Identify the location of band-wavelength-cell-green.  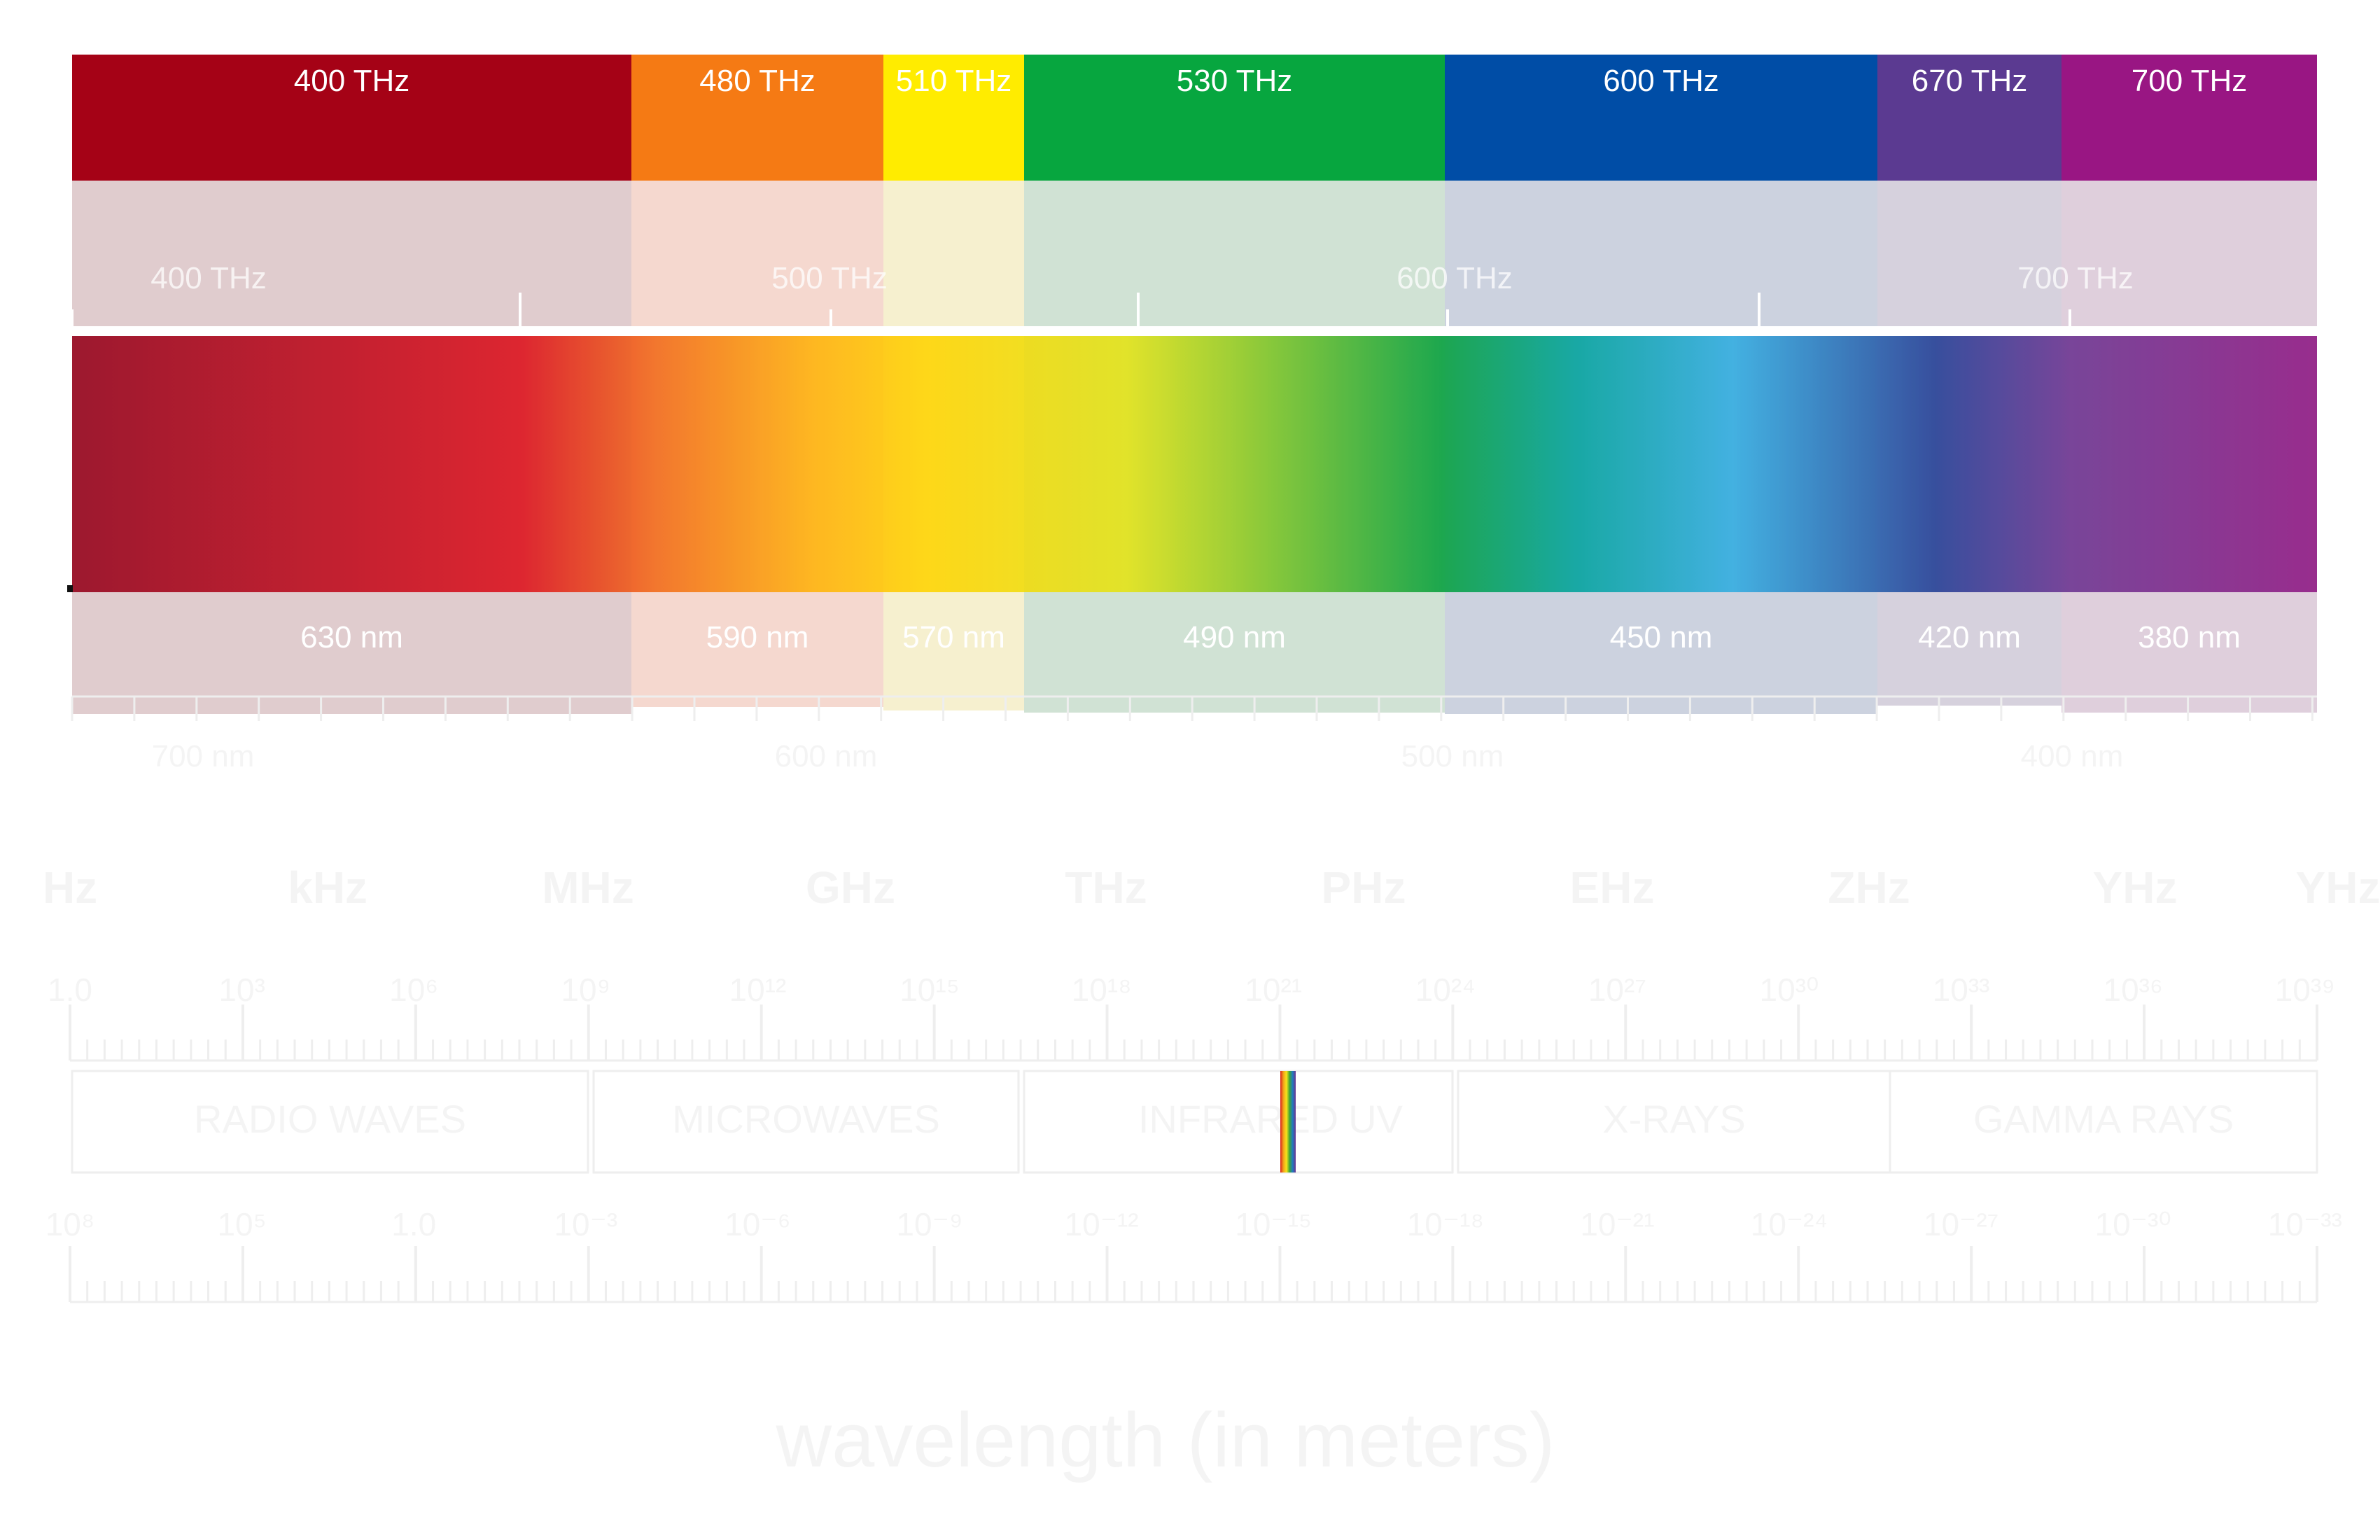
(1234, 652).